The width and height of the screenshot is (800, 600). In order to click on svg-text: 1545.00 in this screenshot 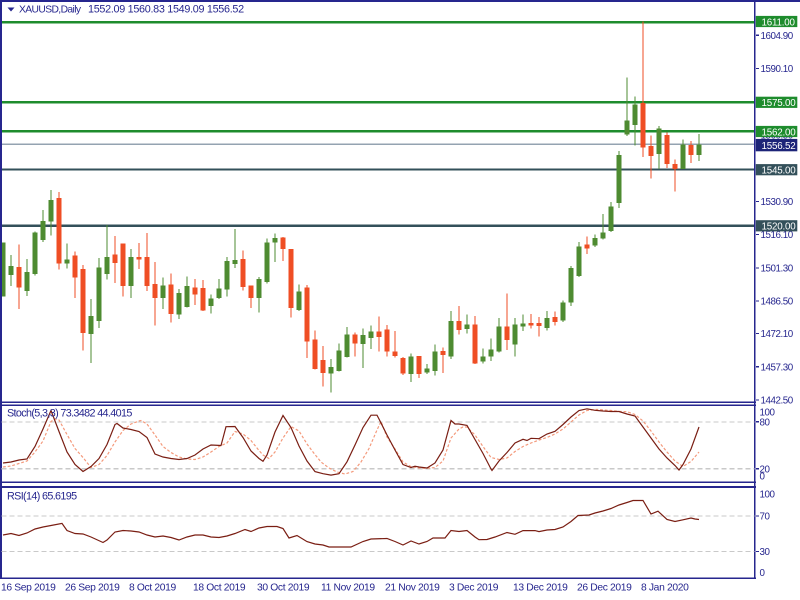, I will do `click(779, 171)`.